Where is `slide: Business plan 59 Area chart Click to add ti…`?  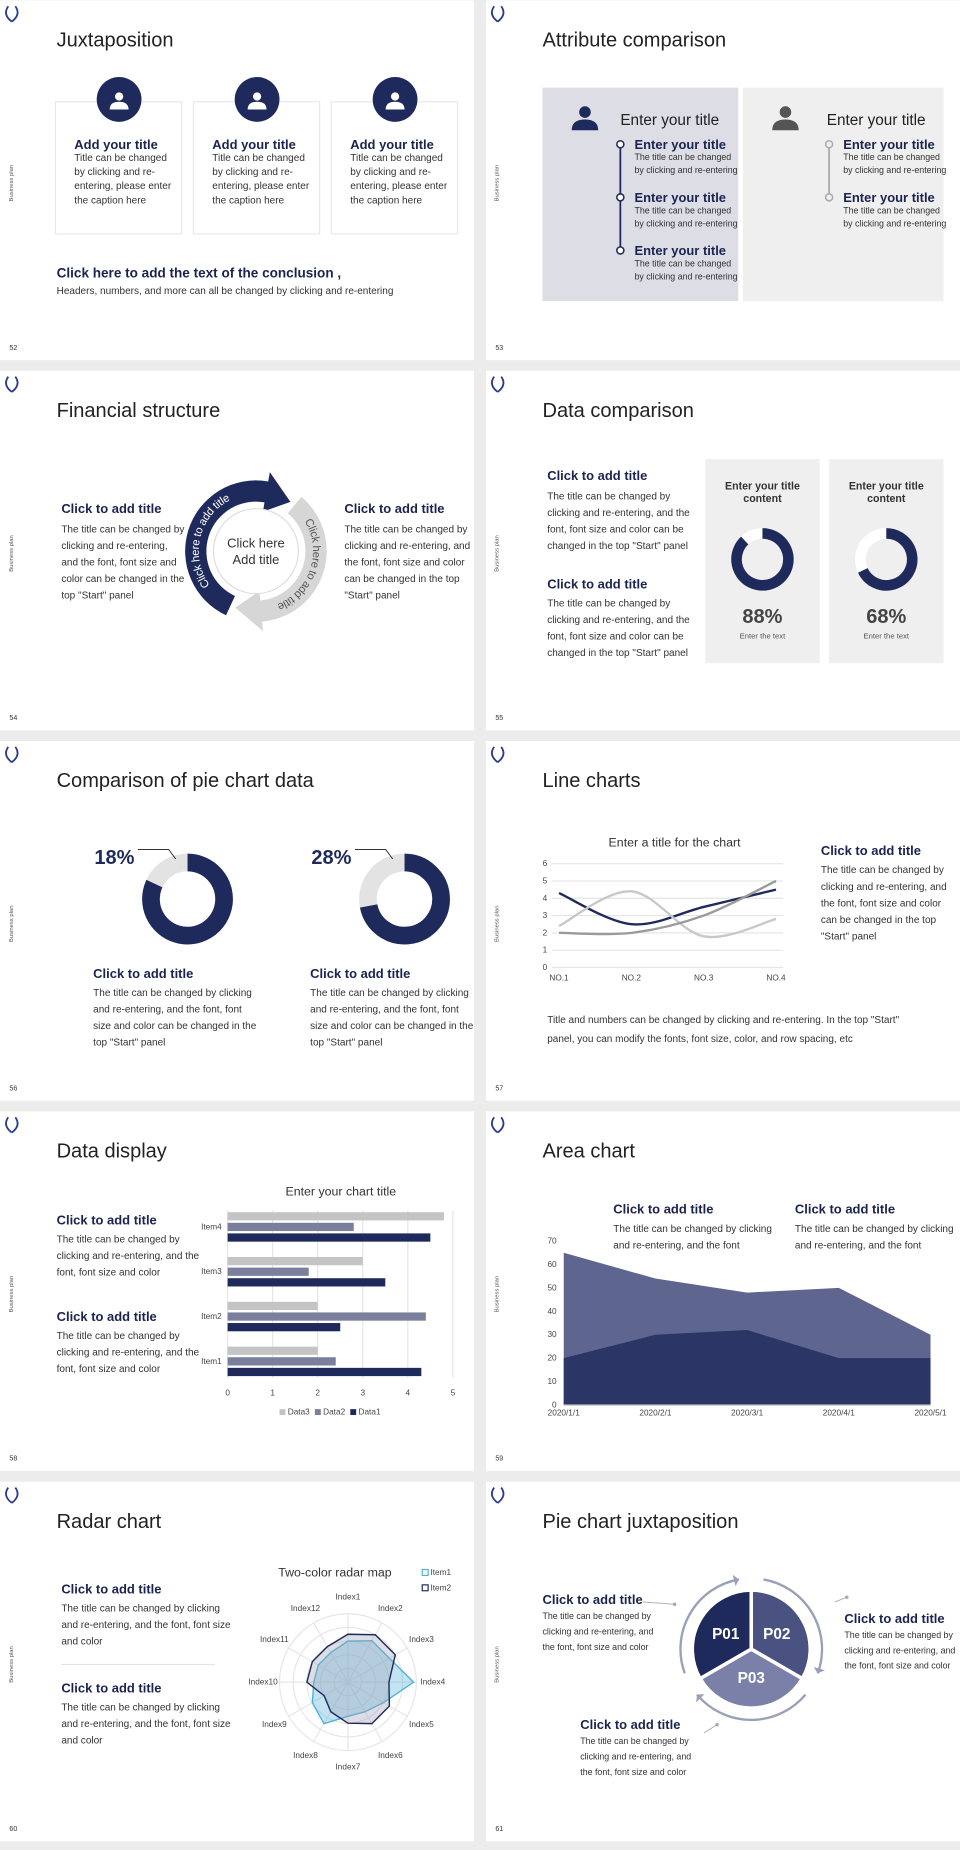 slide: Business plan 59 Area chart Click to add ti… is located at coordinates (722, 1291).